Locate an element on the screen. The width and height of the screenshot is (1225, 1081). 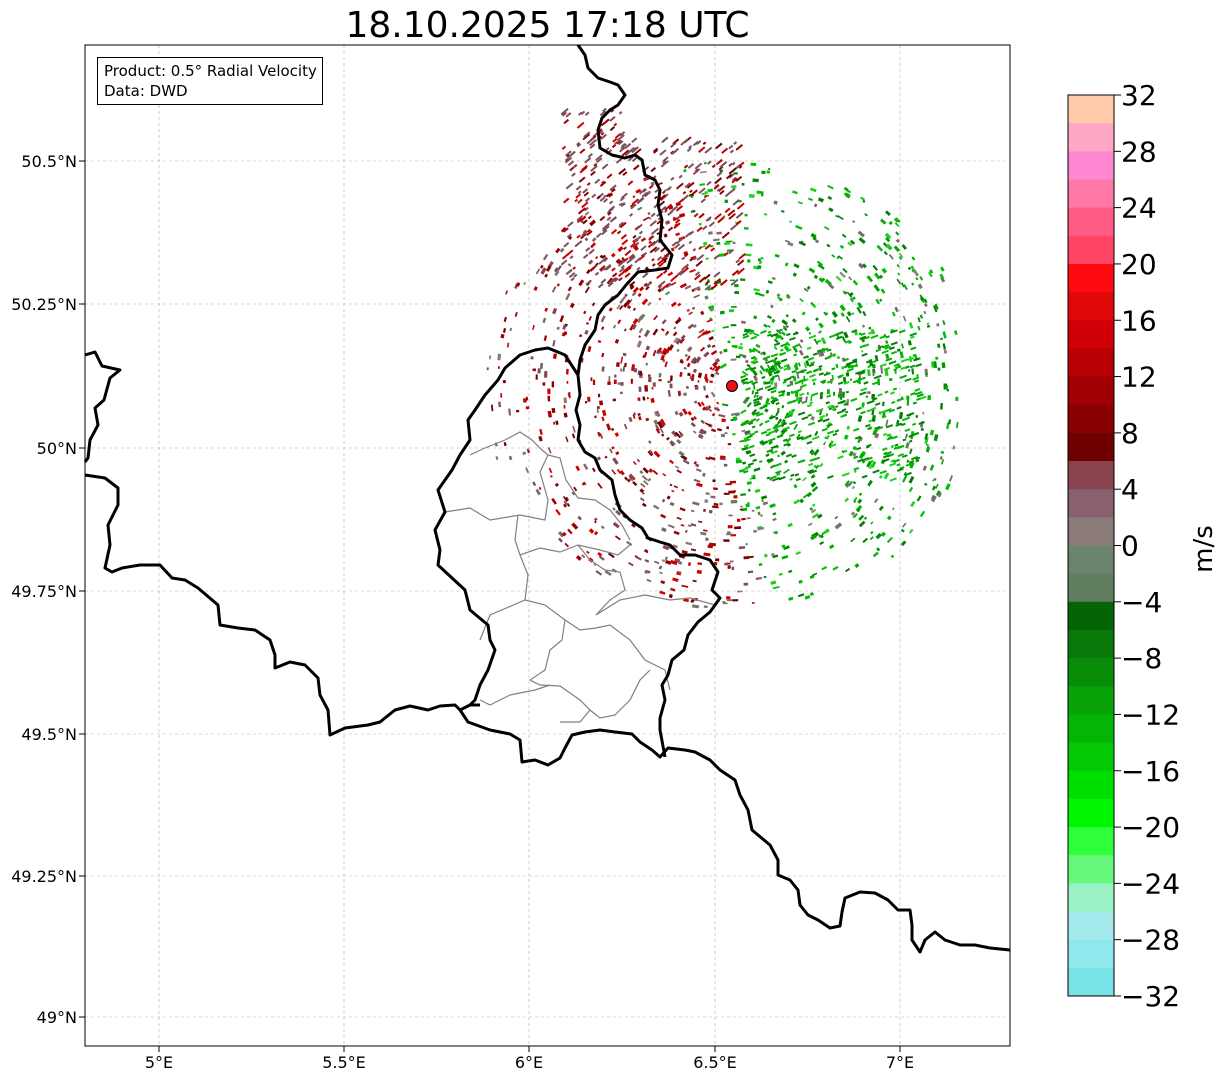
lat-tick-label: 49.75°N is located at coordinates (44, 591).